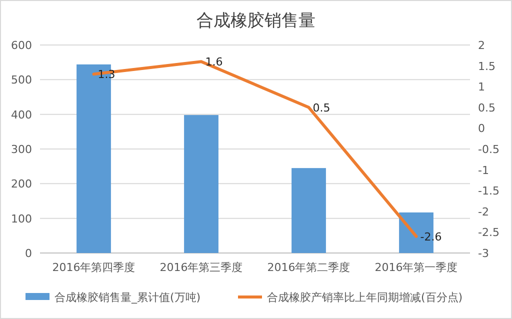 The image size is (512, 319). Describe the element at coordinates (321, 107) in the screenshot. I see `data-label: 0.5` at that location.